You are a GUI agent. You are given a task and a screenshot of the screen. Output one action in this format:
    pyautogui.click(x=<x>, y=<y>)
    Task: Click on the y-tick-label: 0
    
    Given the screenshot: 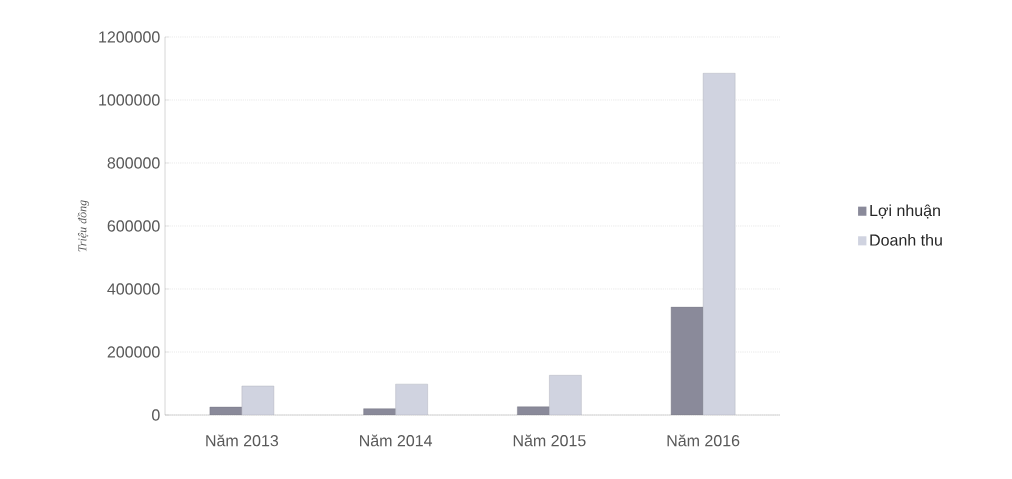 What is the action you would take?
    pyautogui.click(x=156, y=415)
    